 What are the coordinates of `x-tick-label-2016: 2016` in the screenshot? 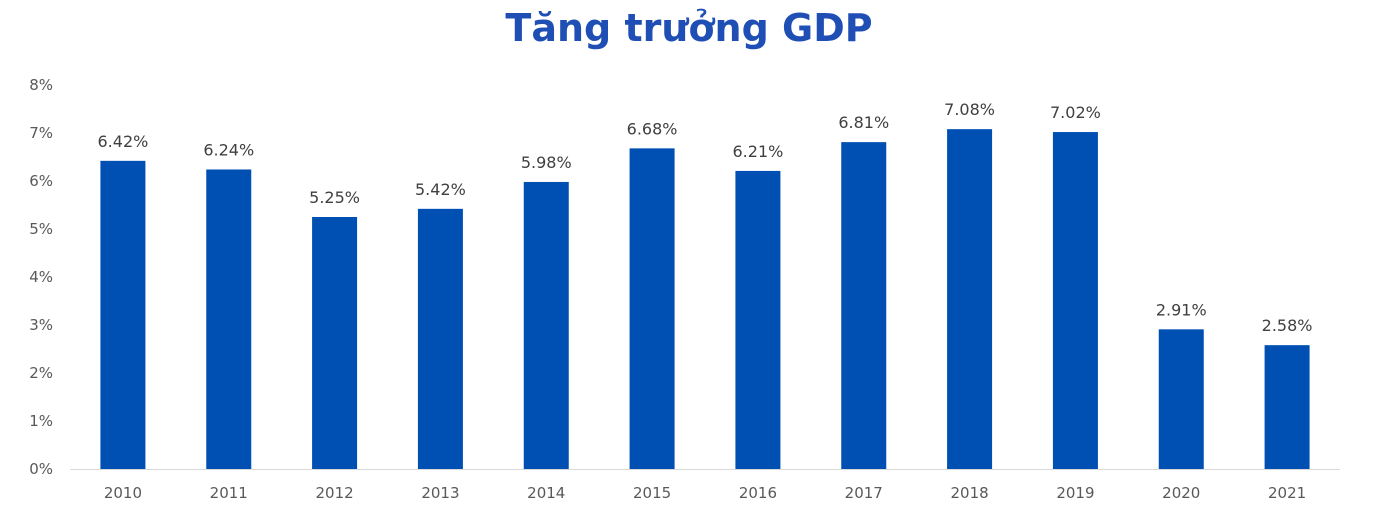 It's located at (758, 493).